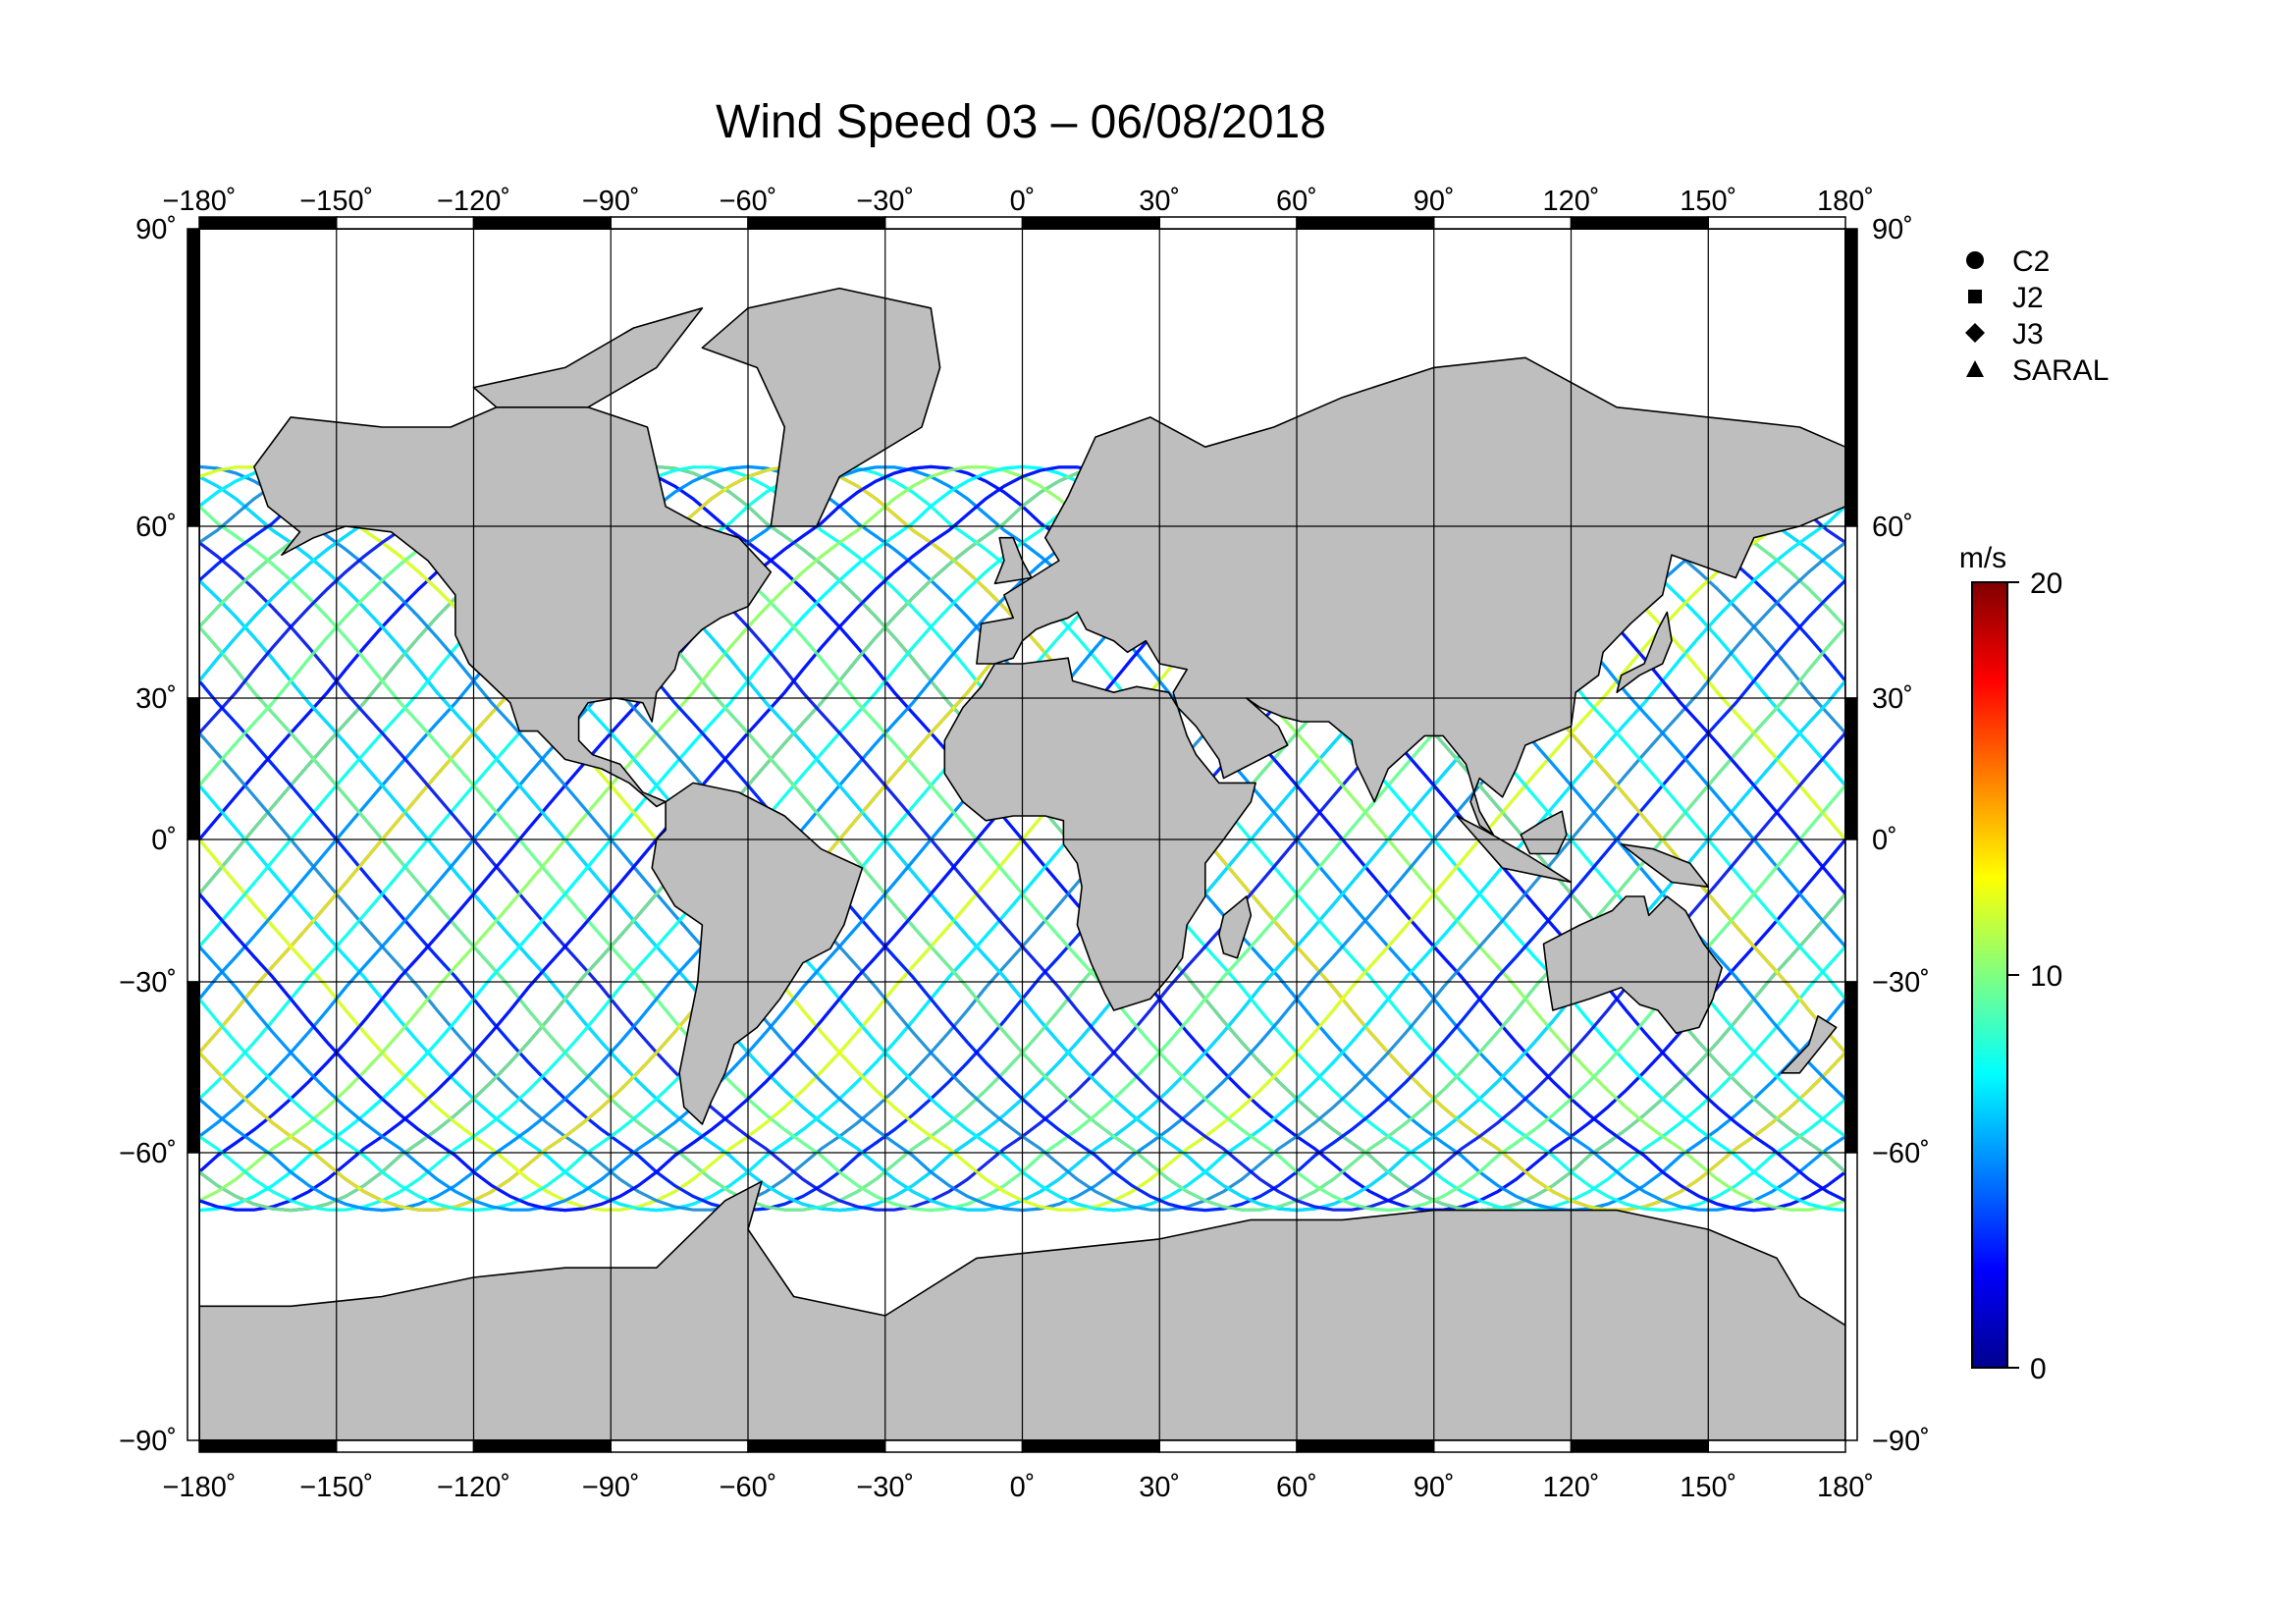 The height and width of the screenshot is (1623, 2296). What do you see at coordinates (1846, 1487) in the screenshot?
I see `lon-tick-label-bottom: 180˚` at bounding box center [1846, 1487].